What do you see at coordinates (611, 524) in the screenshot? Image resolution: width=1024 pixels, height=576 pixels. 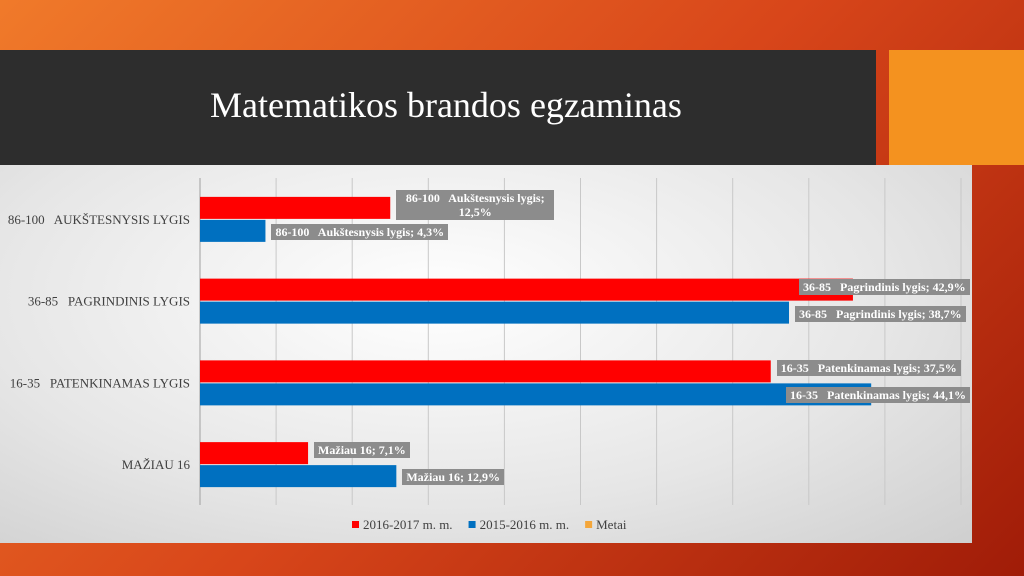 I see `legend-label: Metai` at bounding box center [611, 524].